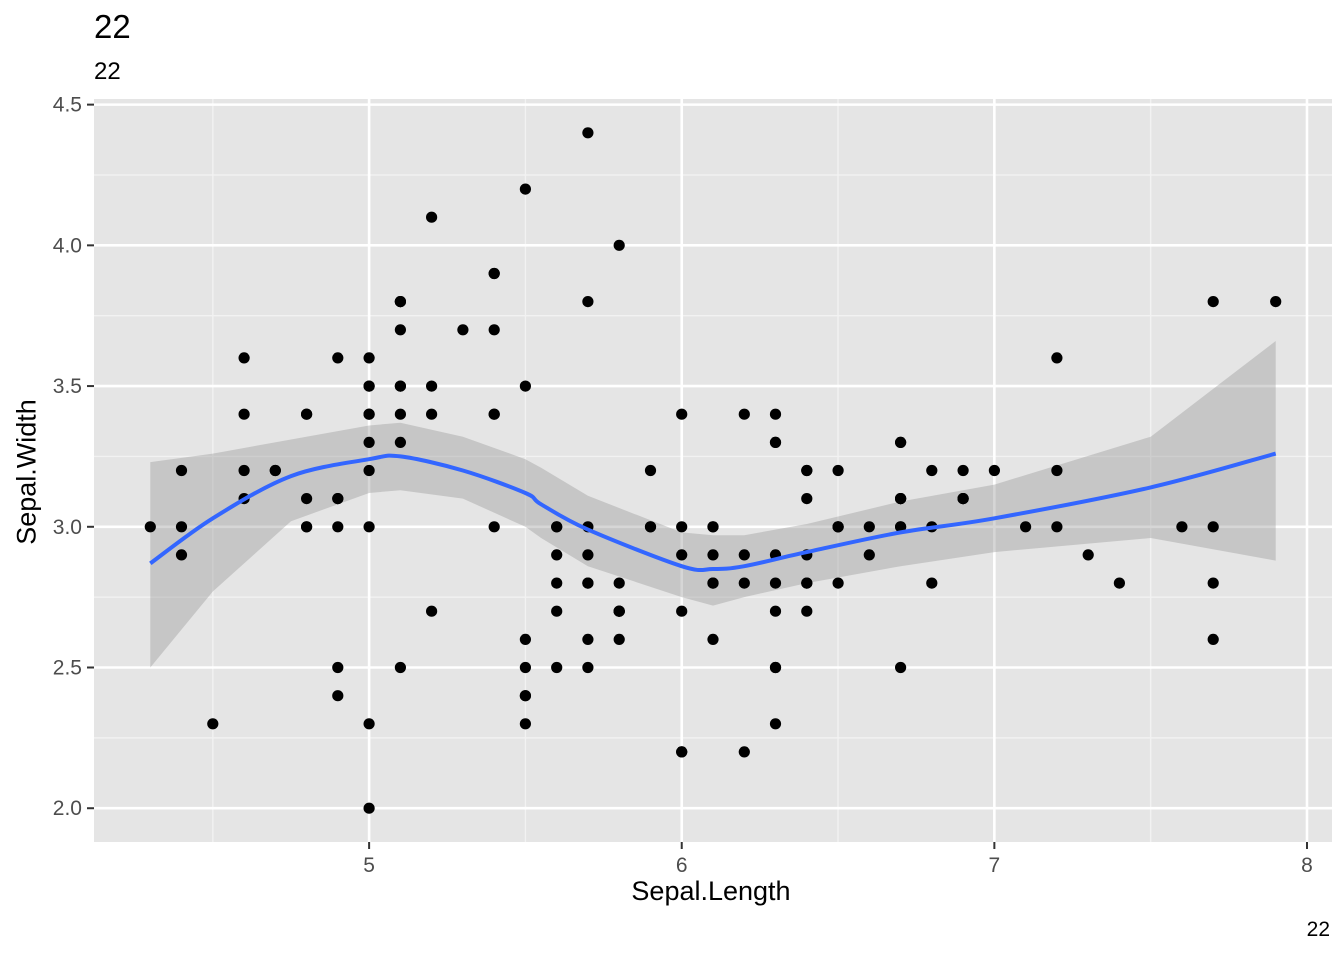 Image resolution: width=1344 pixels, height=960 pixels. What do you see at coordinates (682, 865) in the screenshot?
I see `x-tick-label: 6` at bounding box center [682, 865].